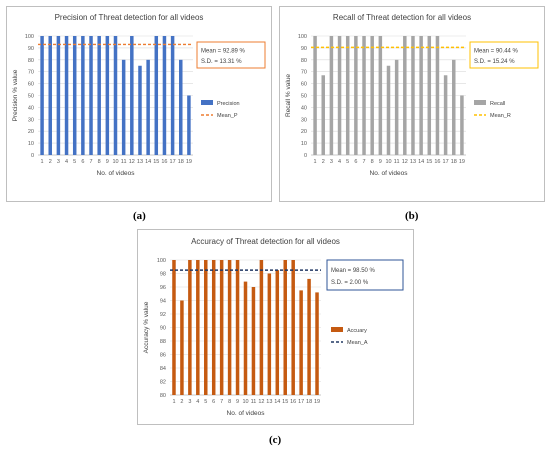 The height and width of the screenshot is (453, 550). I want to click on stats-mean-text: Mean = 90.44 %, so click(496, 51).